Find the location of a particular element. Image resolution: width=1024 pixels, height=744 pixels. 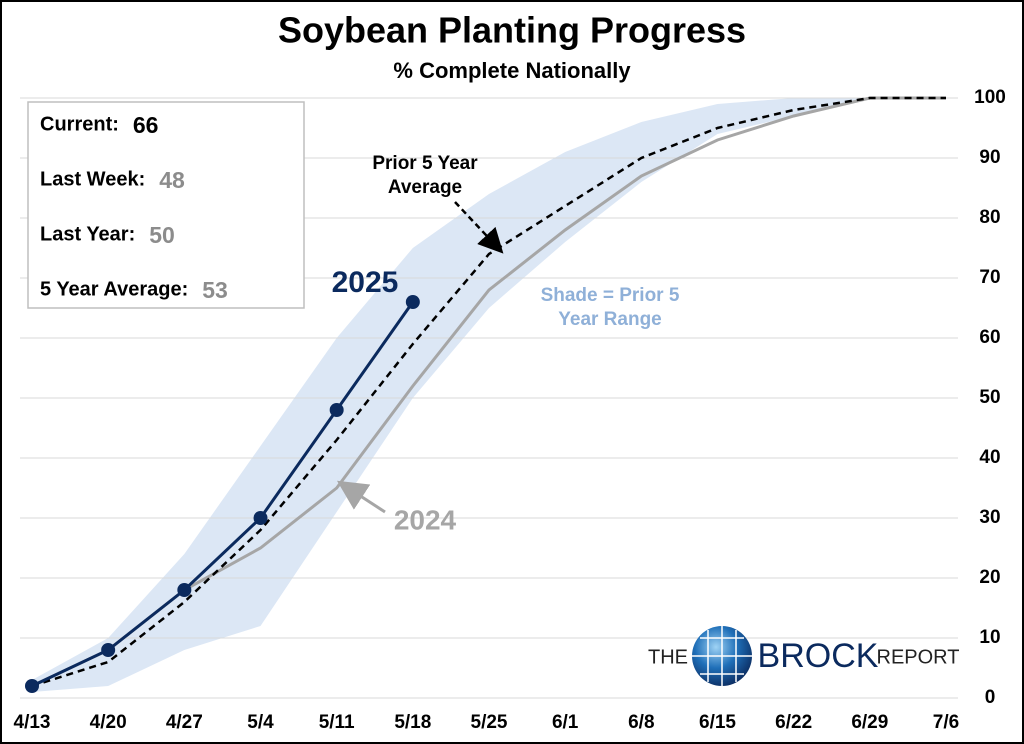

x-tick-label: 6/8 is located at coordinates (641, 722).